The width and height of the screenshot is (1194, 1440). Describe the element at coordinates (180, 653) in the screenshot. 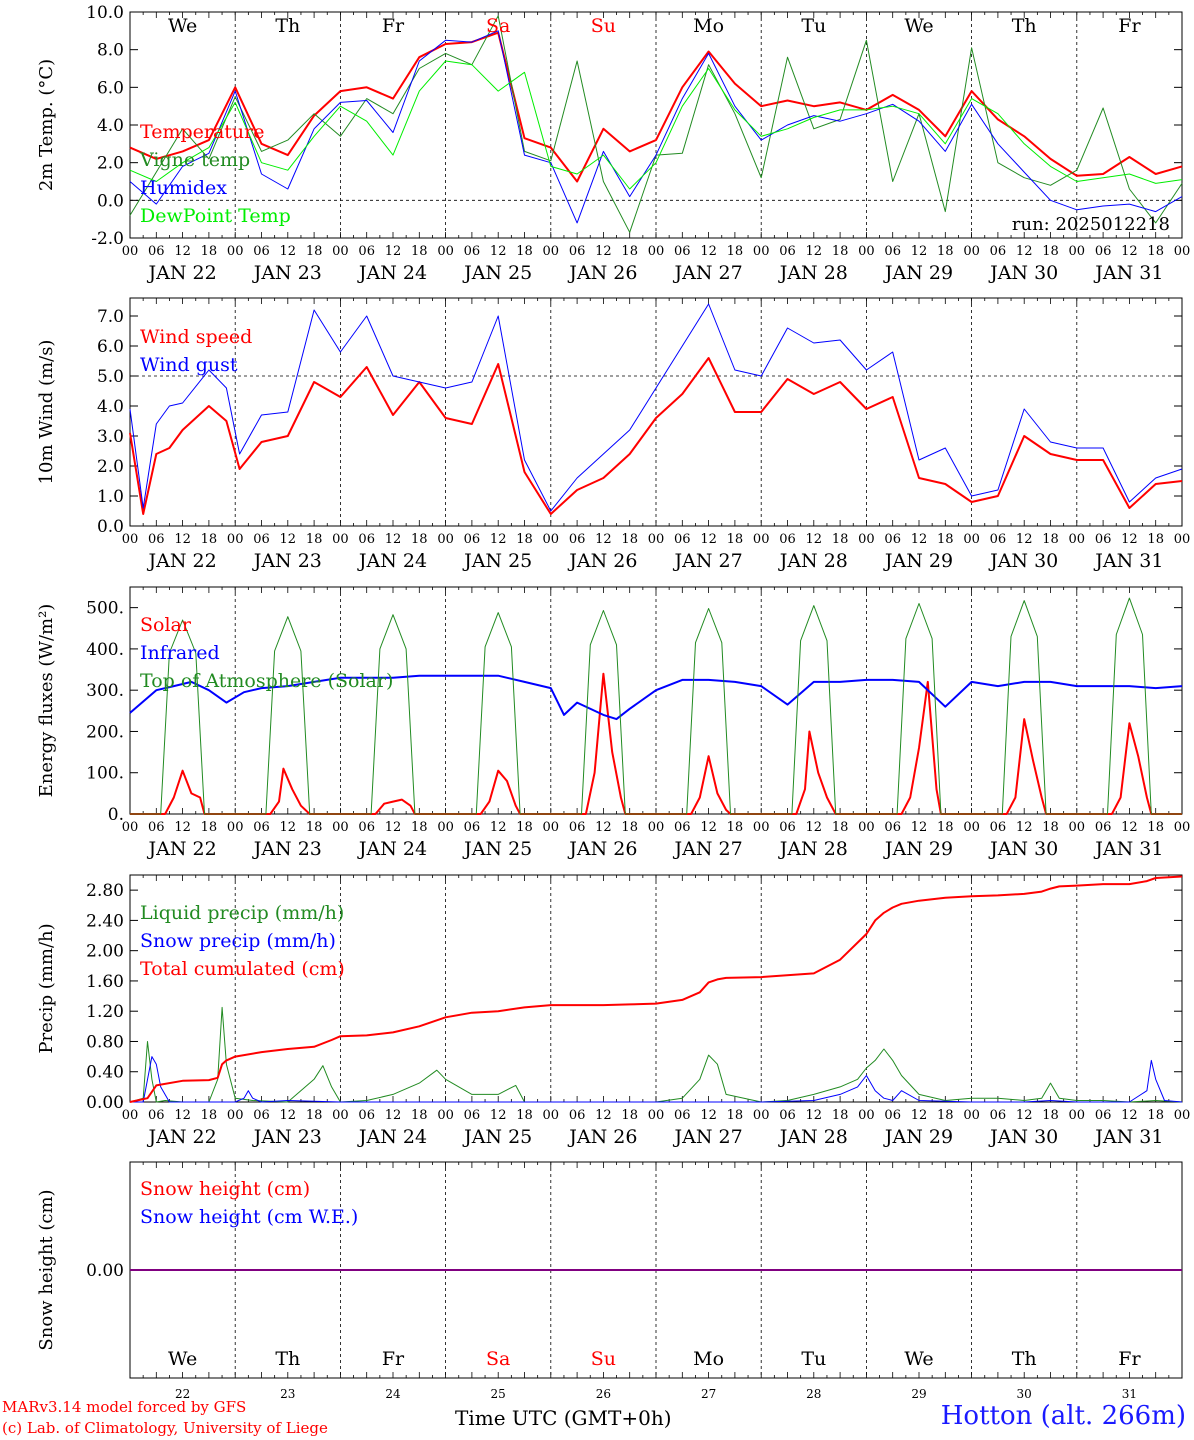

I see `legend-entry: Infrared` at that location.